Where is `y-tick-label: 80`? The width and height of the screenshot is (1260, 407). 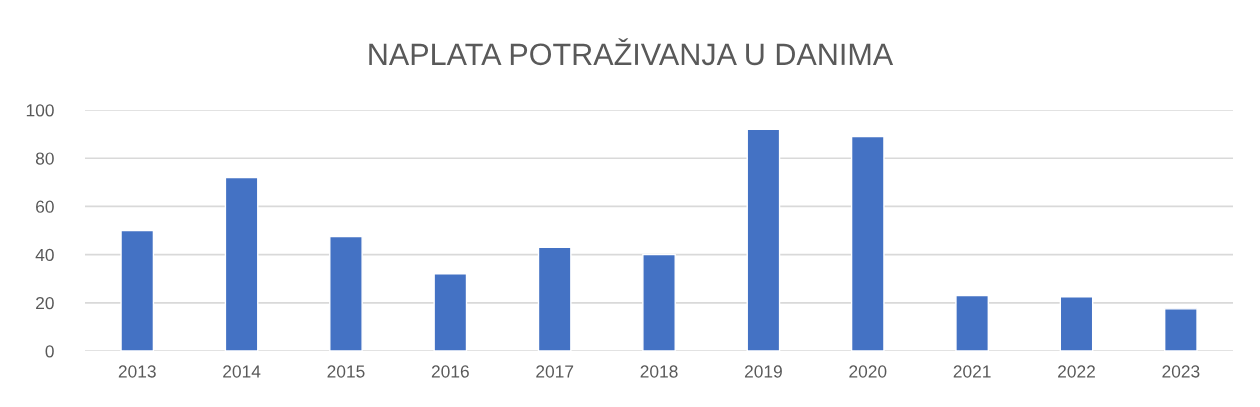 y-tick-label: 80 is located at coordinates (44, 158).